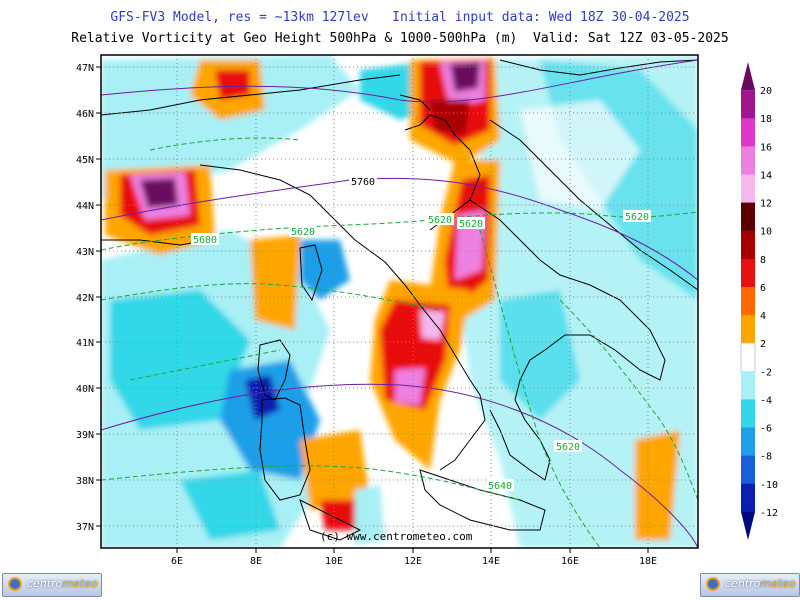 The image size is (800, 600). What do you see at coordinates (396, 536) in the screenshot?
I see `watermark: (c) www.centrometeo.com` at bounding box center [396, 536].